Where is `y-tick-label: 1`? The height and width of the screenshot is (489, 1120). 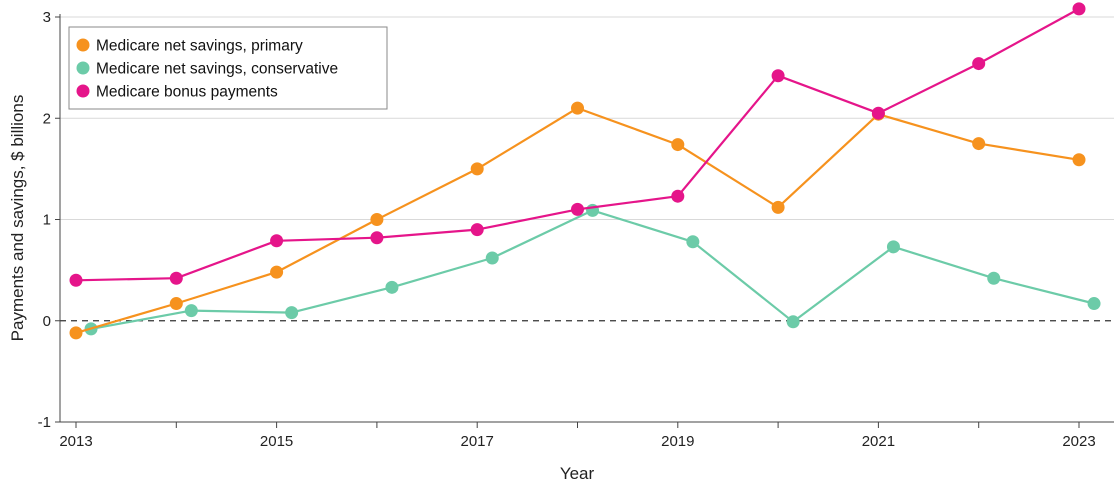 y-tick-label: 1 is located at coordinates (47, 220).